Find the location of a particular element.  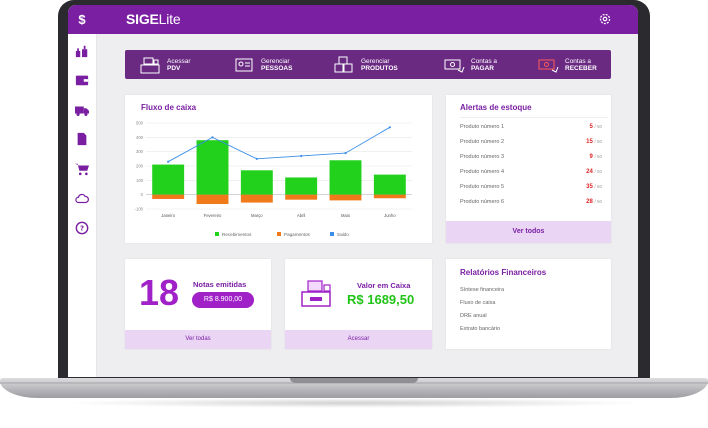

sidebar-item-delivery is located at coordinates (82, 110).